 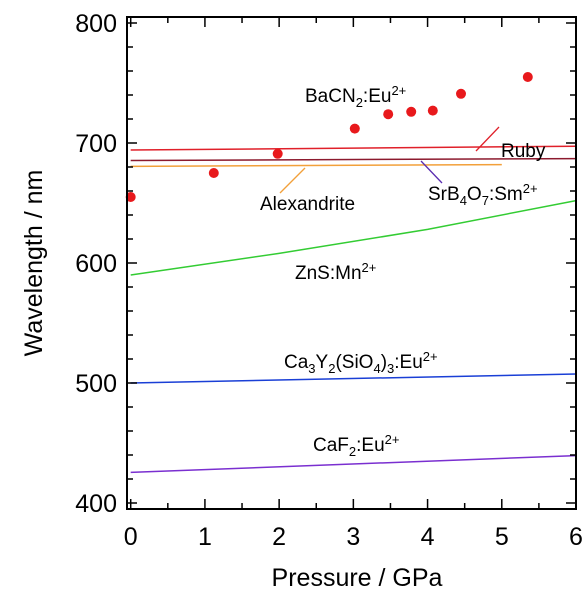 I want to click on x-tick-labels: 0 1 2 3 4 5 6, so click(x=353, y=537).